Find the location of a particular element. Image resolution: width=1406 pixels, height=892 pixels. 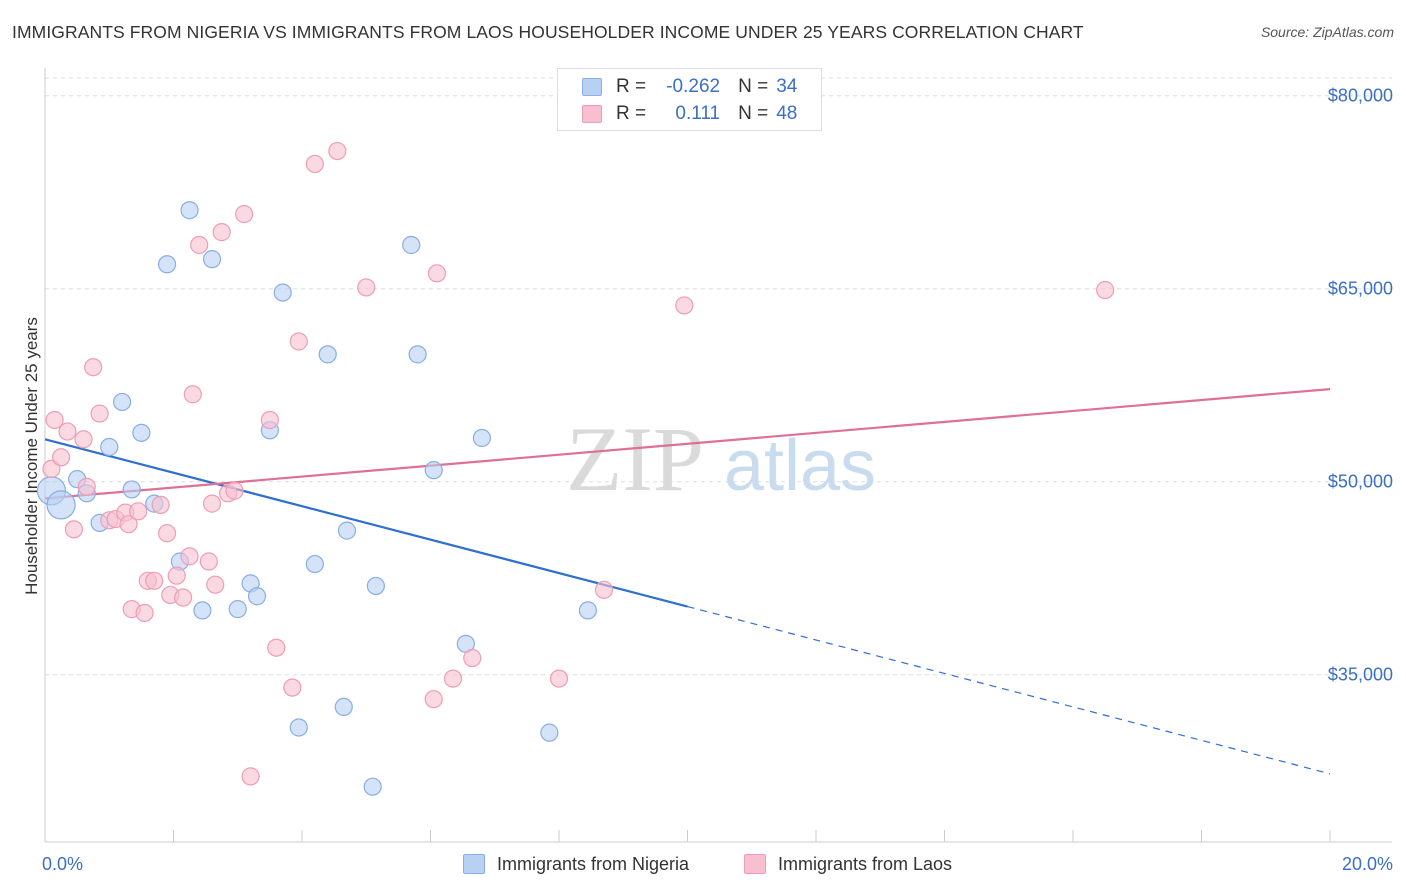

y-tick-label: $65,000 is located at coordinates (1360, 289).